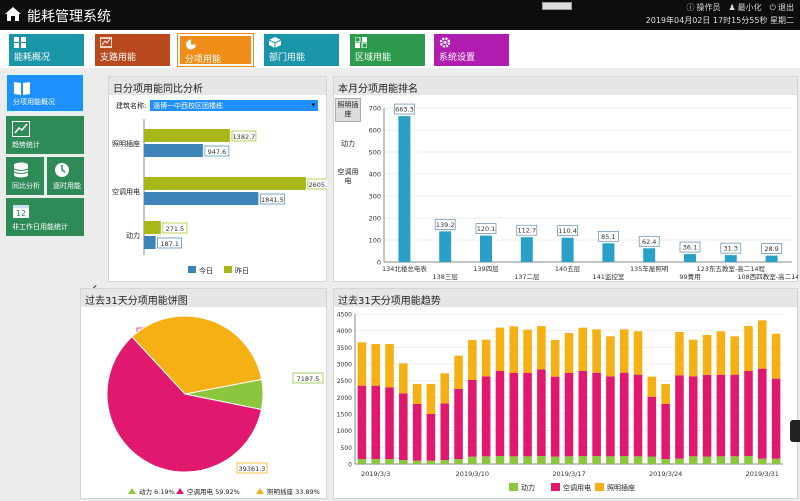 The width and height of the screenshot is (800, 501). What do you see at coordinates (375, 131) in the screenshot?
I see `y-tick-label: 600` at bounding box center [375, 131].